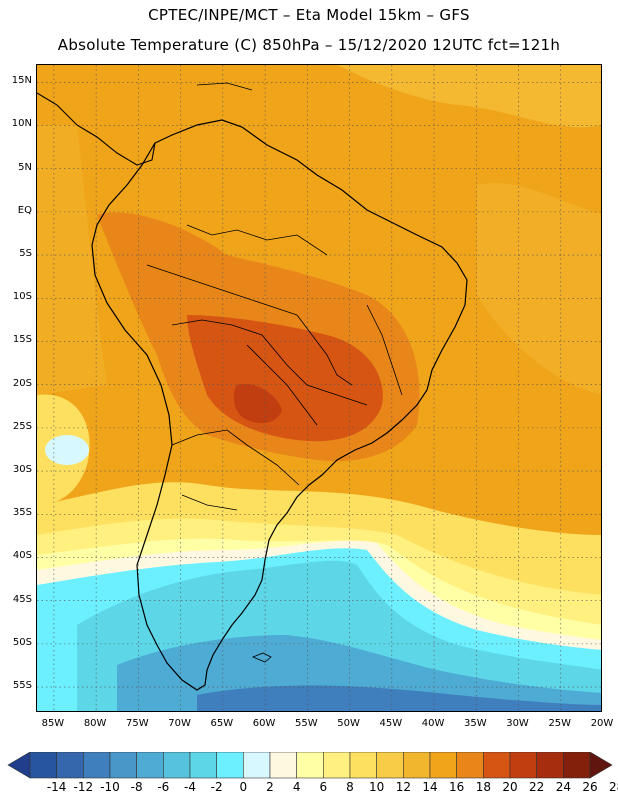 The height and width of the screenshot is (800, 618). Describe the element at coordinates (22, 470) in the screenshot. I see `lat-tick-label: 30S` at that location.